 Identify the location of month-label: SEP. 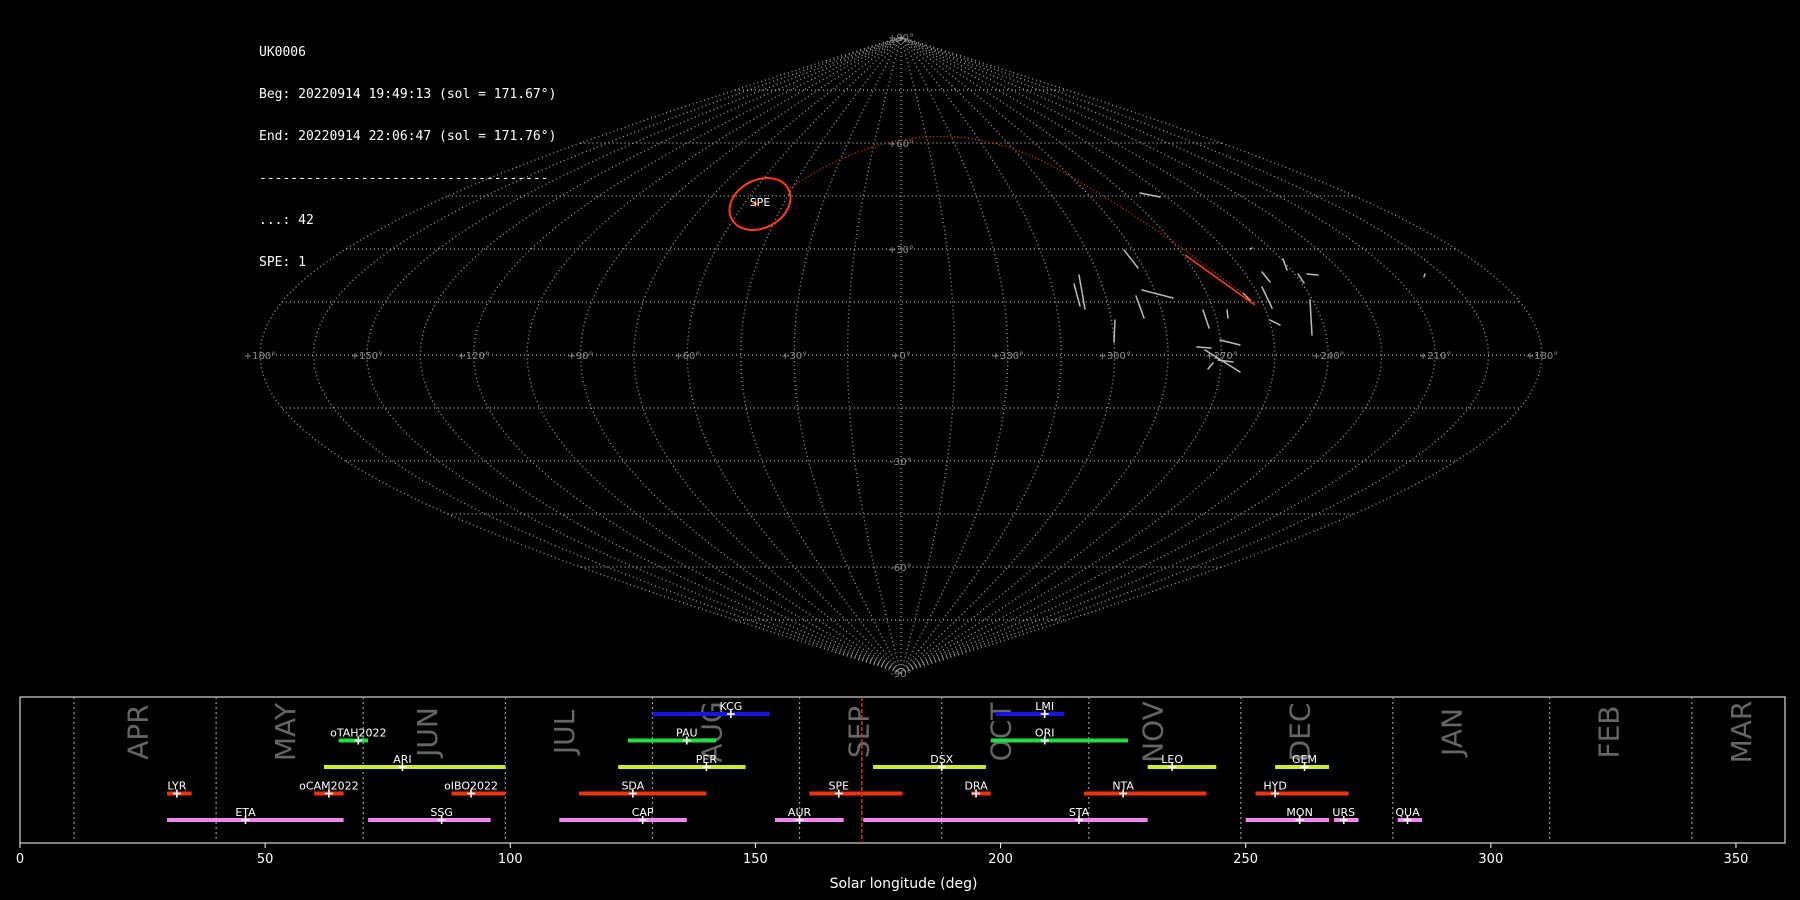
(858, 732).